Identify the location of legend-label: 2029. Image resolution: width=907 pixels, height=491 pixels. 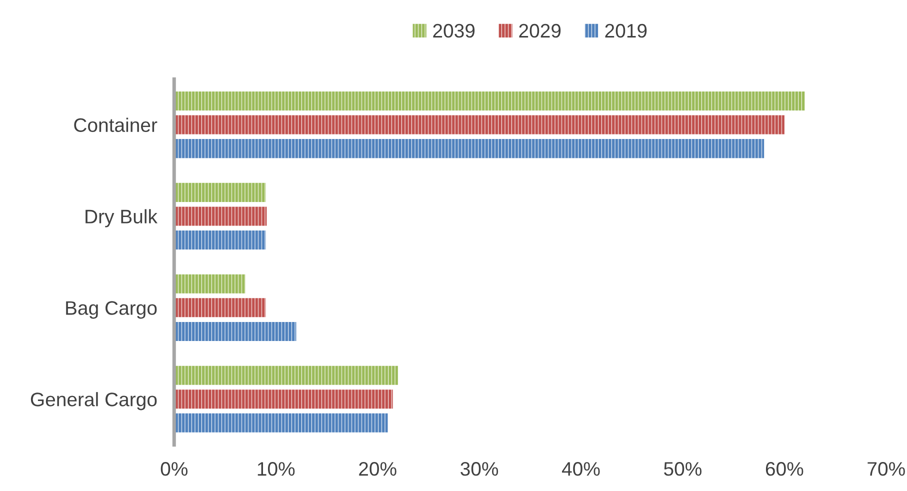
(540, 31).